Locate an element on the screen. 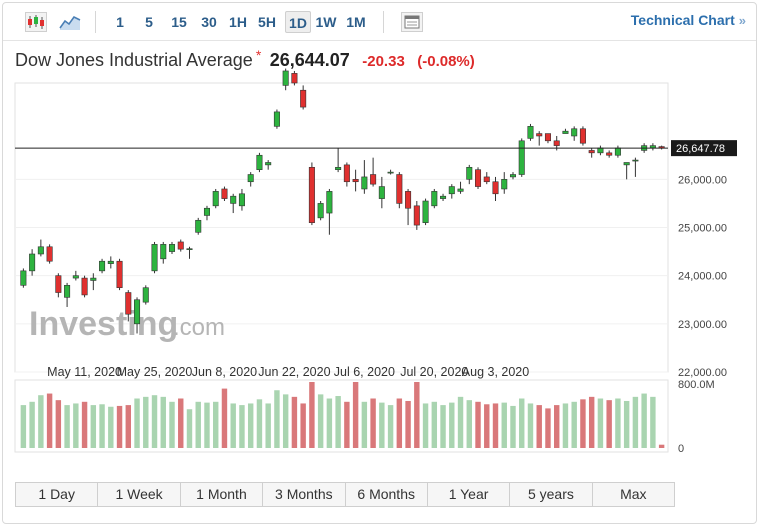  current-price-label: 26,647.78 is located at coordinates (700, 149).